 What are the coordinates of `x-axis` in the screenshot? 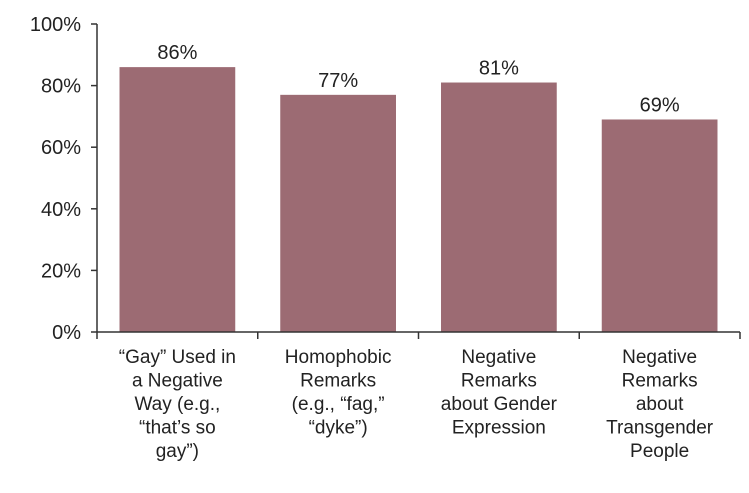 It's located at (418, 335).